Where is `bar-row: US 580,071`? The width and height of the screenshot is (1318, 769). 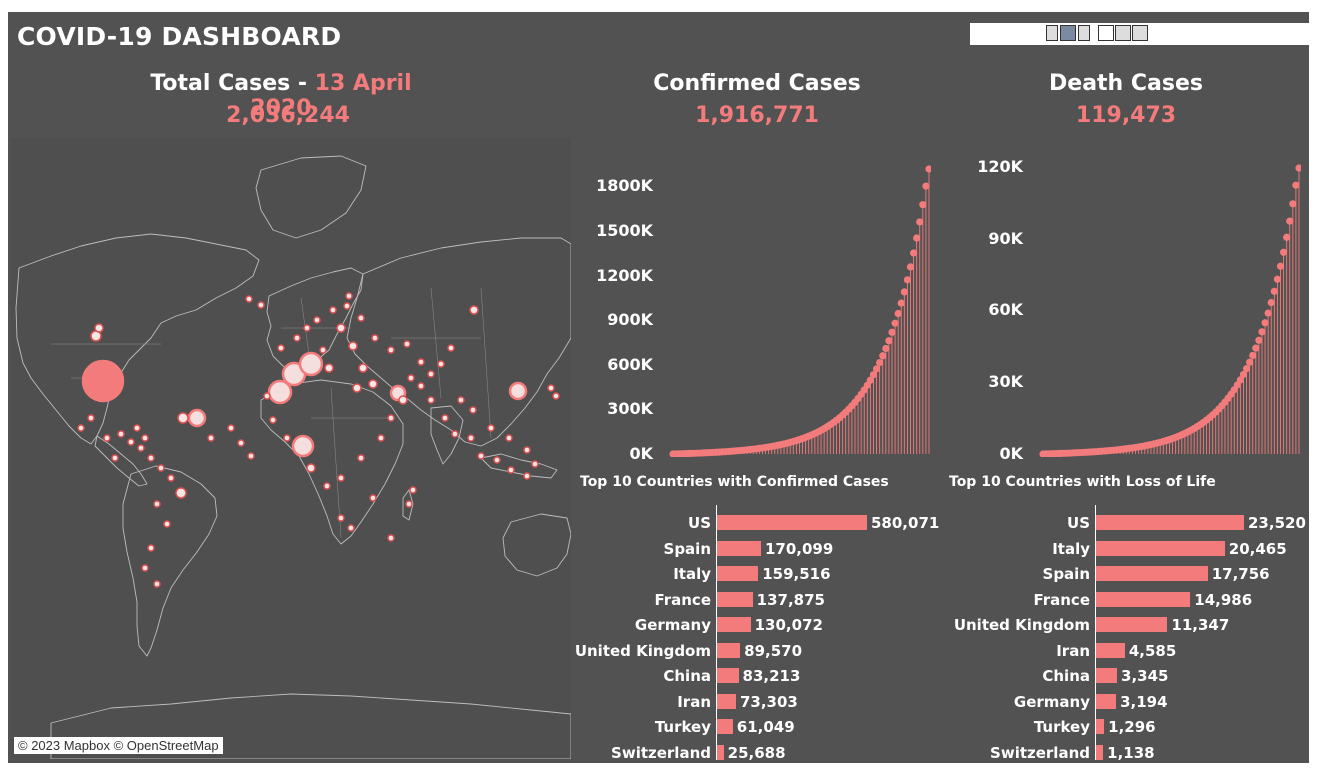 bar-row: US 580,071 is located at coordinates (760, 523).